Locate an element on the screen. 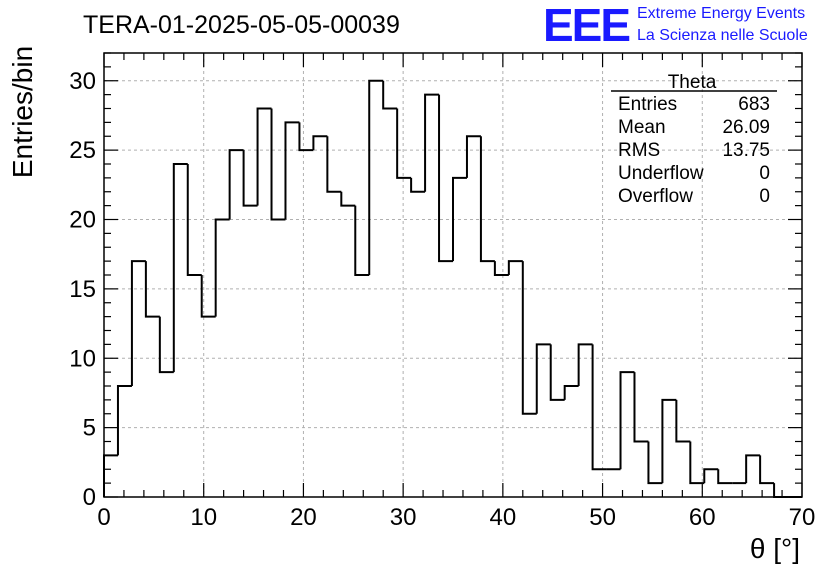 The height and width of the screenshot is (572, 836). y-tick-label-10: 10 is located at coordinates (82, 358).